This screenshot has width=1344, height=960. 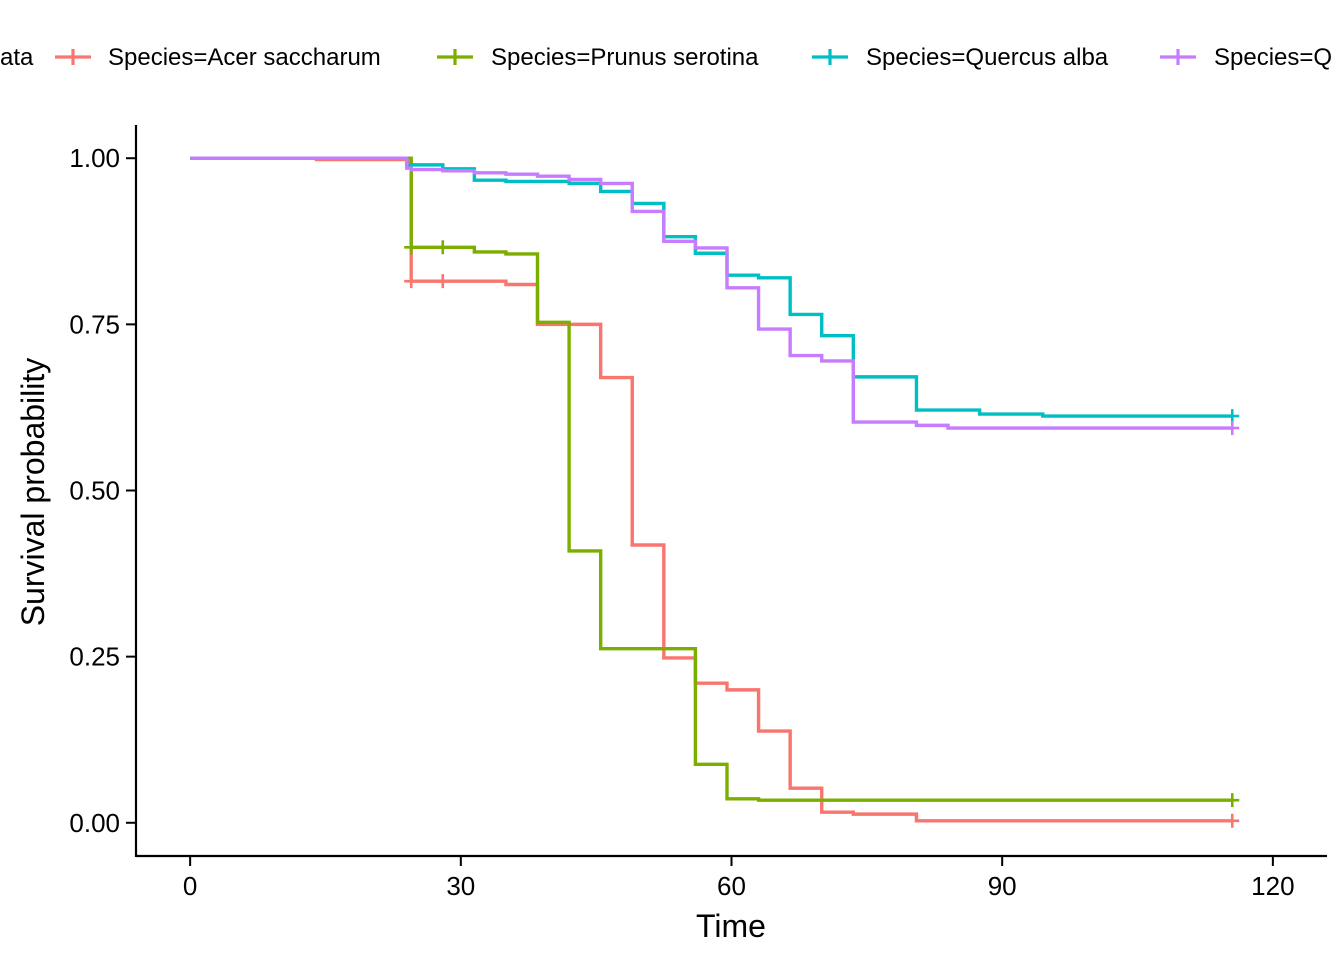 I want to click on x-axis-title: Time, so click(x=731, y=926).